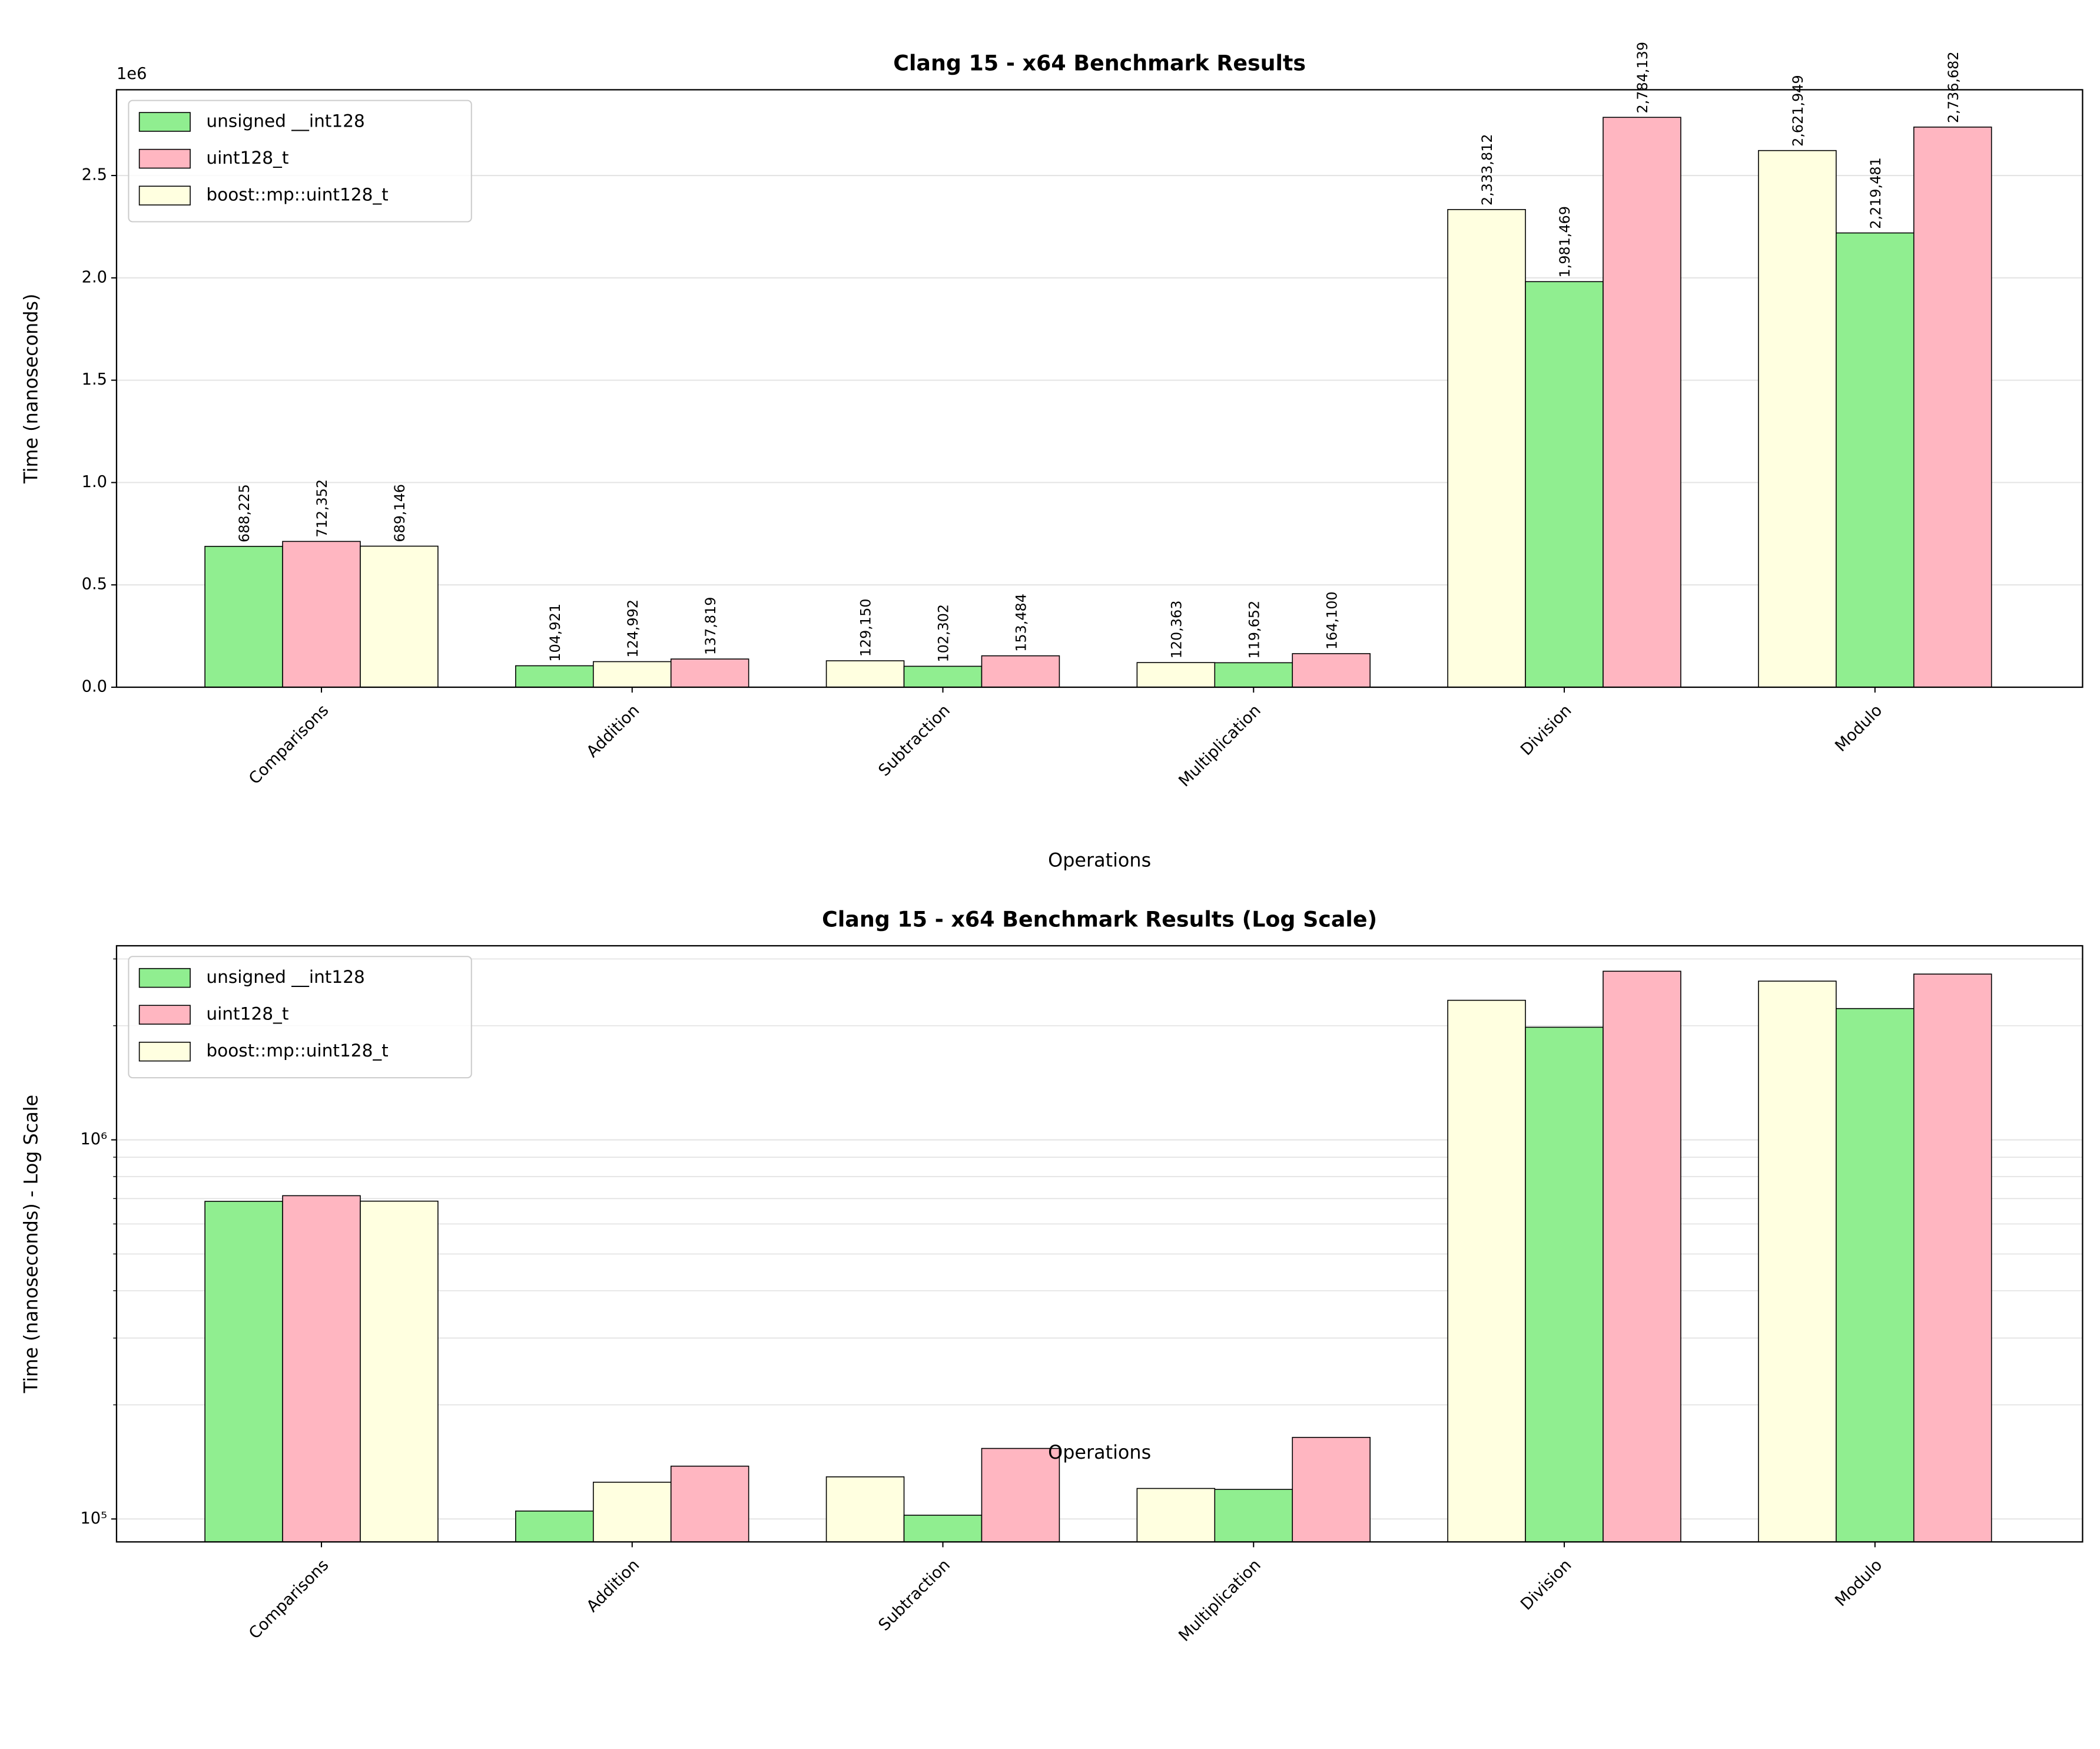 This screenshot has width=2100, height=1749. What do you see at coordinates (710, 626) in the screenshot?
I see `value-label: 137,819` at bounding box center [710, 626].